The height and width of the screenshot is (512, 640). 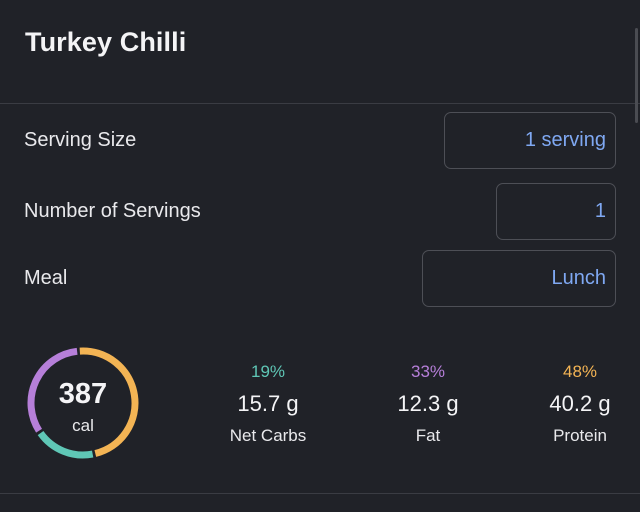 I want to click on calorie-unit: cal, so click(x=83, y=425).